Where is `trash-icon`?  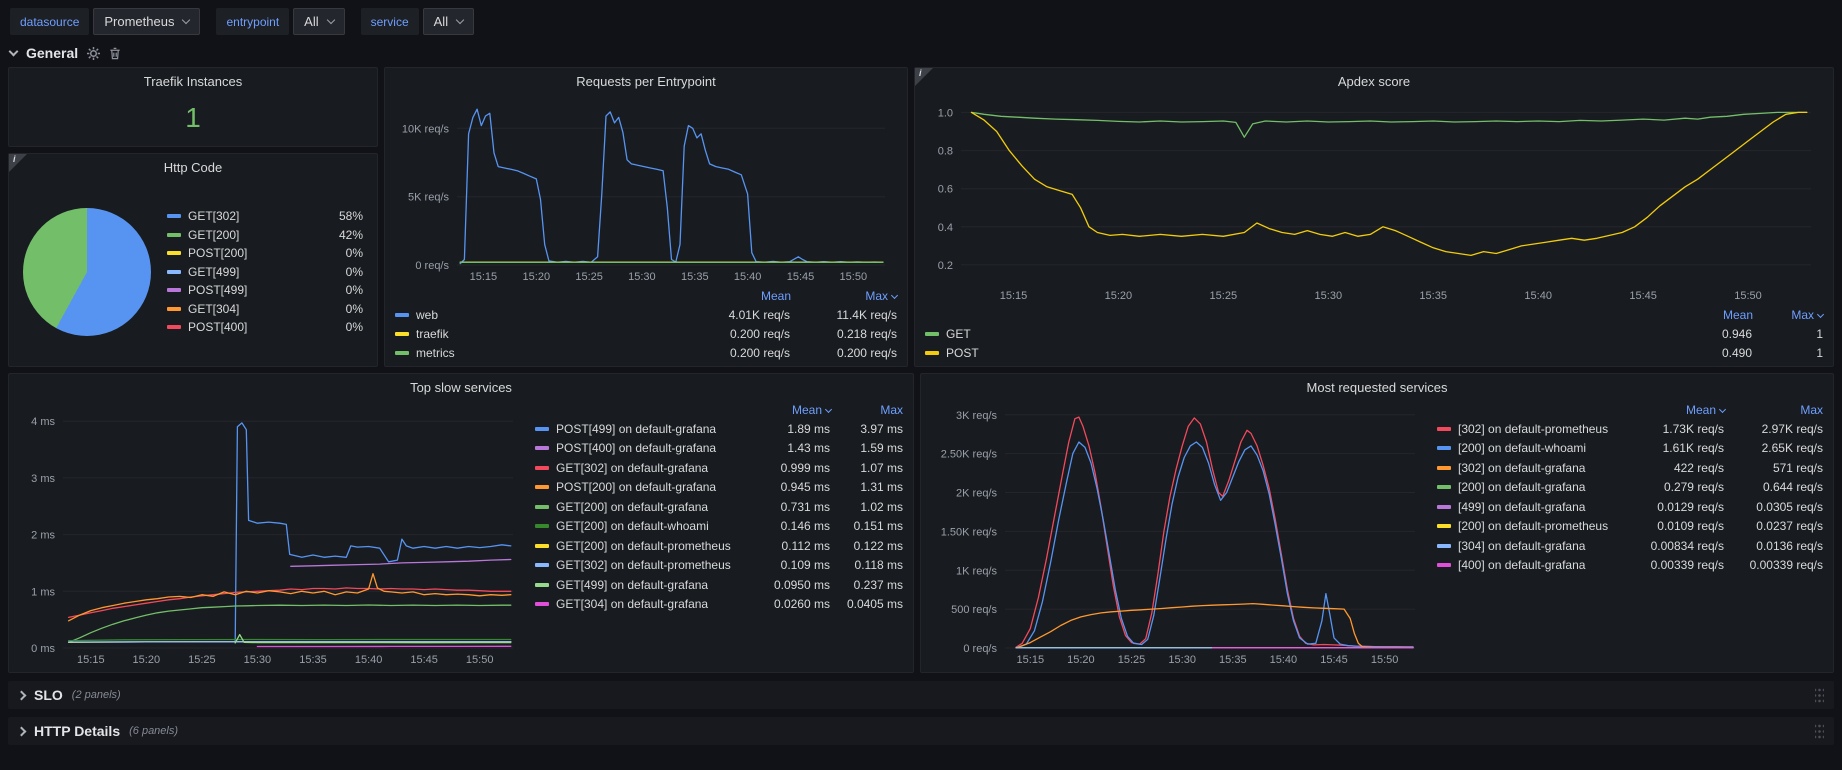
trash-icon is located at coordinates (115, 53).